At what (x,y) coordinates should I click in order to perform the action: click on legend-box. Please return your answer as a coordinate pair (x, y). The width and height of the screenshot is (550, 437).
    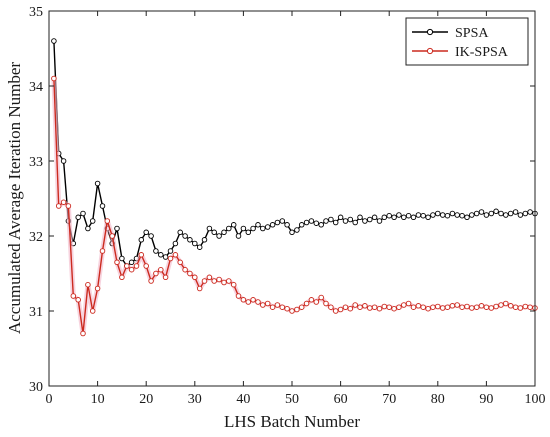
    Looking at the image, I should click on (467, 41).